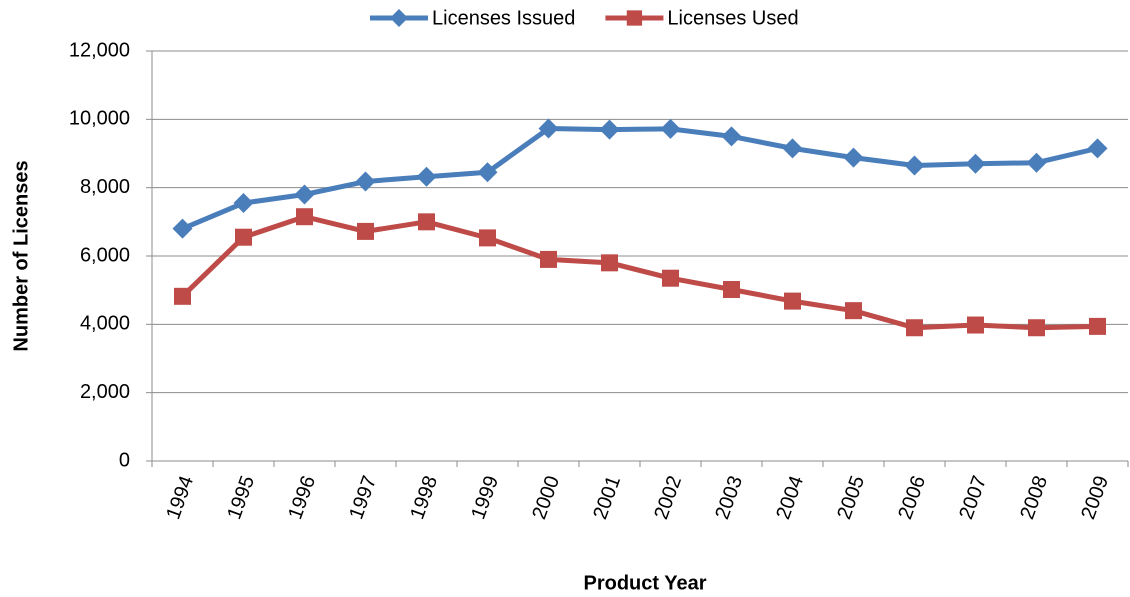 Image resolution: width=1130 pixels, height=597 pixels. What do you see at coordinates (503, 18) in the screenshot?
I see `legend-label: Licenses Issued` at bounding box center [503, 18].